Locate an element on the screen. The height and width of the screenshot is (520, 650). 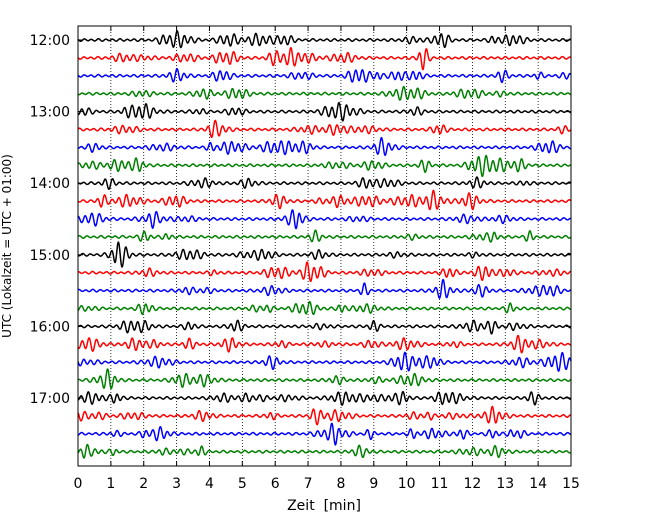
x-tick-label: 7 is located at coordinates (308, 484).